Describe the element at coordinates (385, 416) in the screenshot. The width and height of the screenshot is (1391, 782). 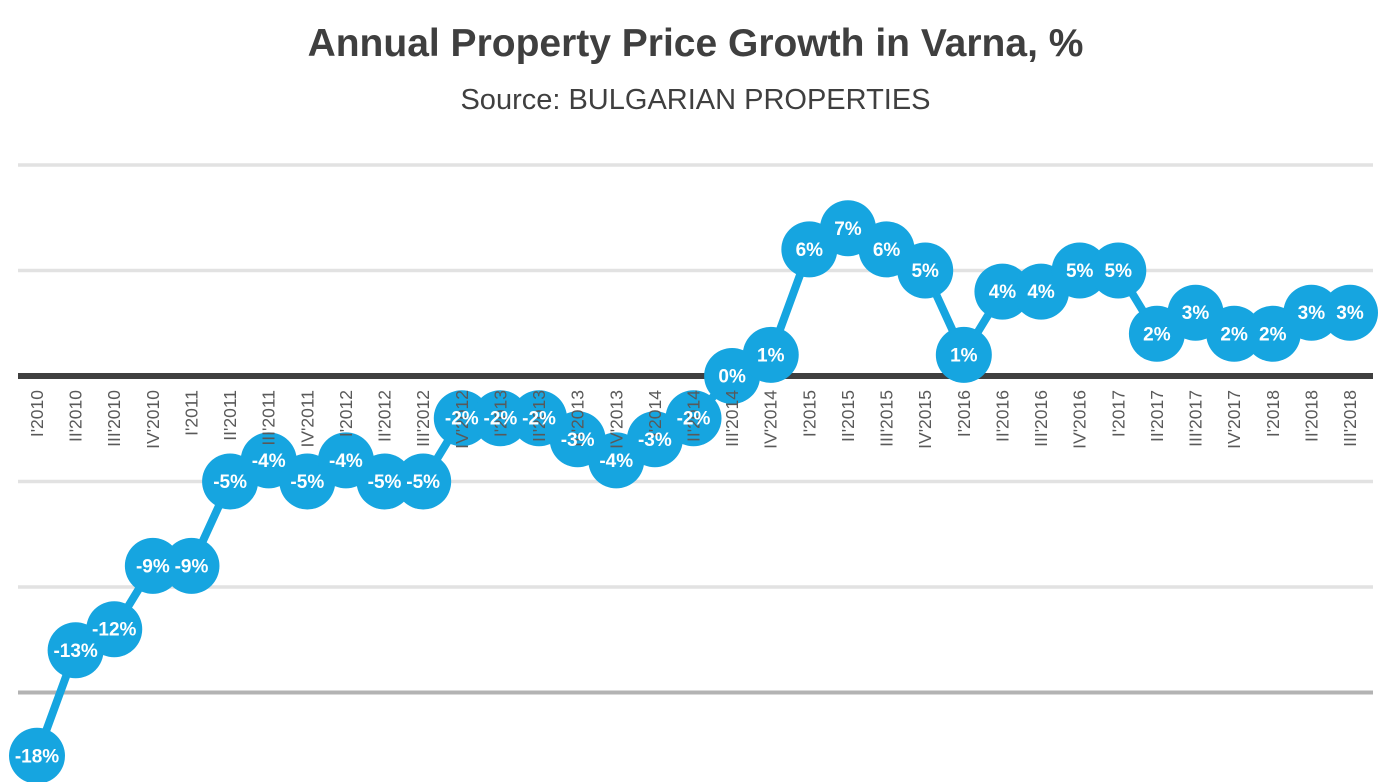
I see `x-axis-tick-label: II'2012` at that location.